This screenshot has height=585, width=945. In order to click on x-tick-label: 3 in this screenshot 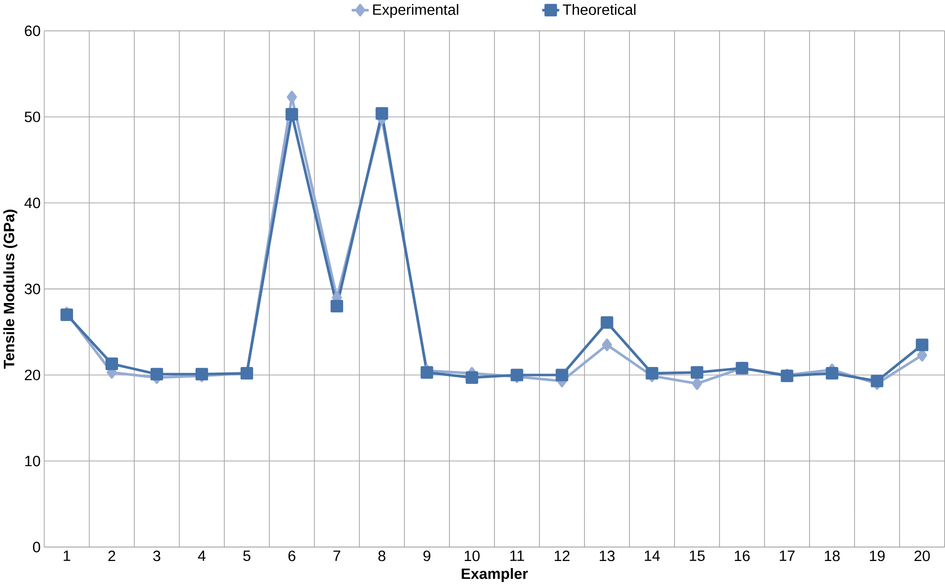, I will do `click(156, 556)`.